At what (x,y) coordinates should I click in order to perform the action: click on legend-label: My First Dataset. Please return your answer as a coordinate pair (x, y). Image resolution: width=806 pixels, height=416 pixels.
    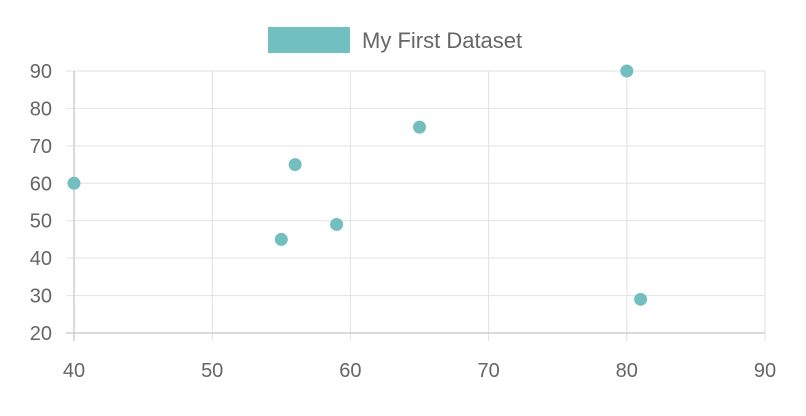
    Looking at the image, I should click on (442, 40).